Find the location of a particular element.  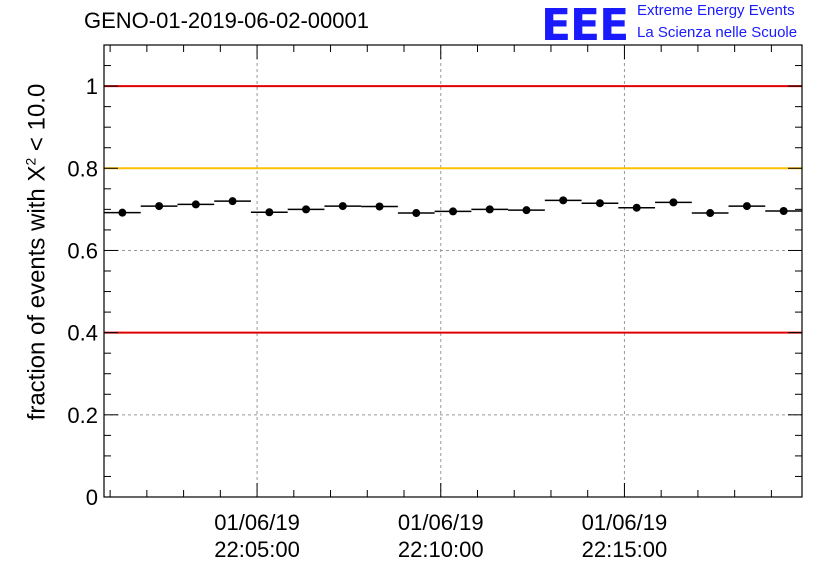

logo-subtitle-1: Extreme Energy Events is located at coordinates (716, 10).